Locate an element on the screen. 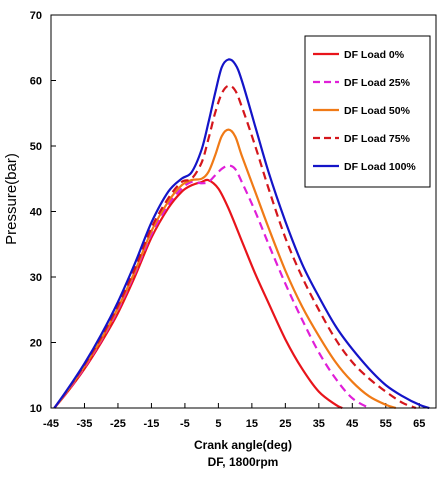 The image size is (441, 477). y-tick-label: 70 is located at coordinates (36, 16).